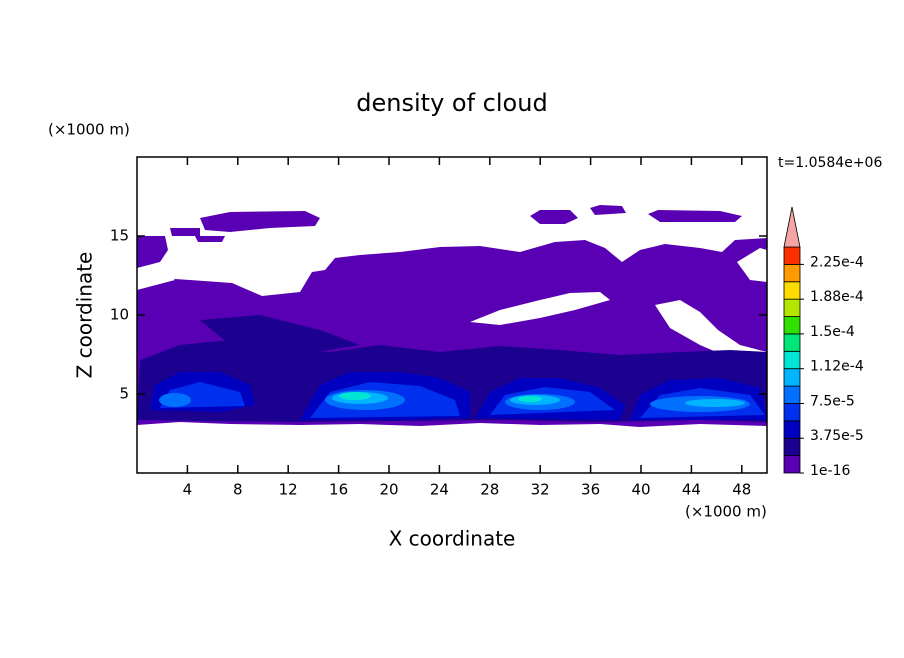 The image size is (904, 658). Describe the element at coordinates (119, 315) in the screenshot. I see `y-tick-label: 10` at that location.